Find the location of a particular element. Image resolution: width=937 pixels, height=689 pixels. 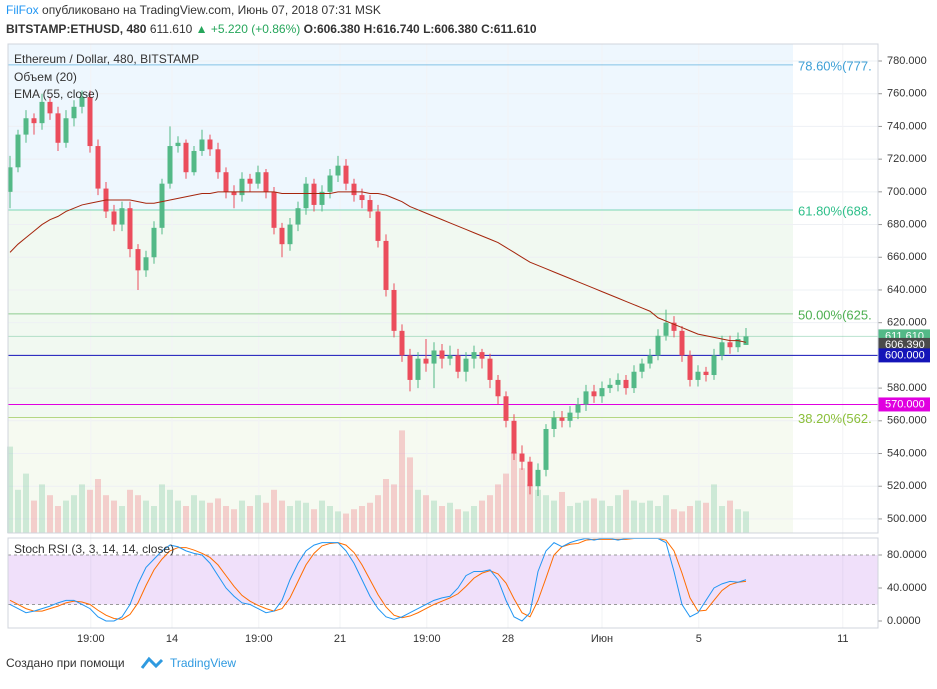

stoch-tick-label: 80.0000 is located at coordinates (907, 555).